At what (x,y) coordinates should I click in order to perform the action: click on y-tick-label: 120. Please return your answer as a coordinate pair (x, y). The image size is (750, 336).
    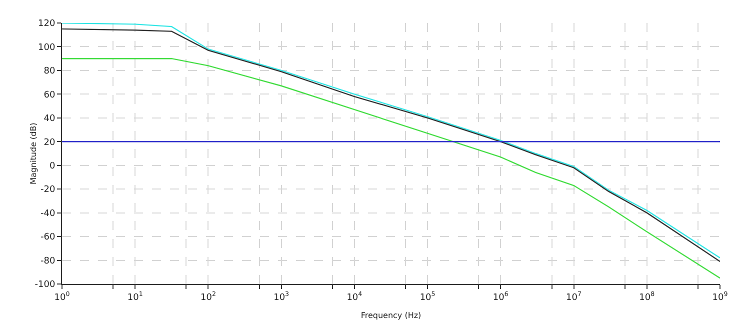
    Looking at the image, I should click on (47, 24).